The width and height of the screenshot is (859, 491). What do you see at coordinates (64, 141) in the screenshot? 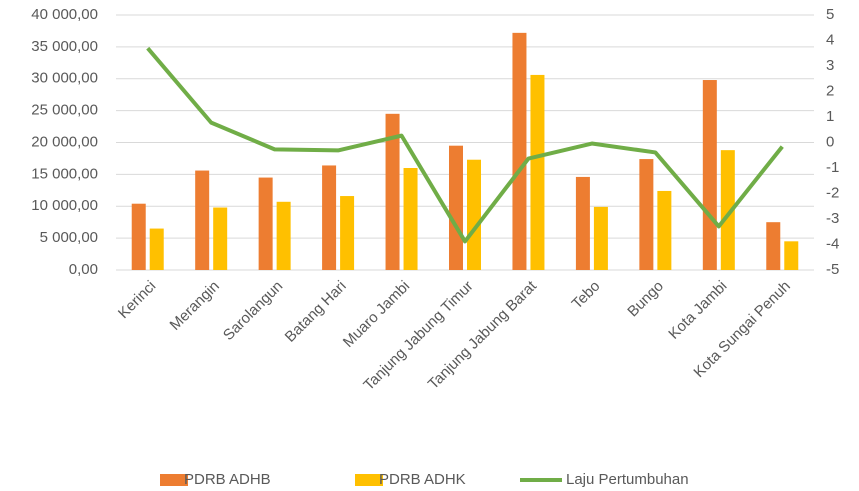
I see `y-tick-label: 20 000,00` at bounding box center [64, 141].